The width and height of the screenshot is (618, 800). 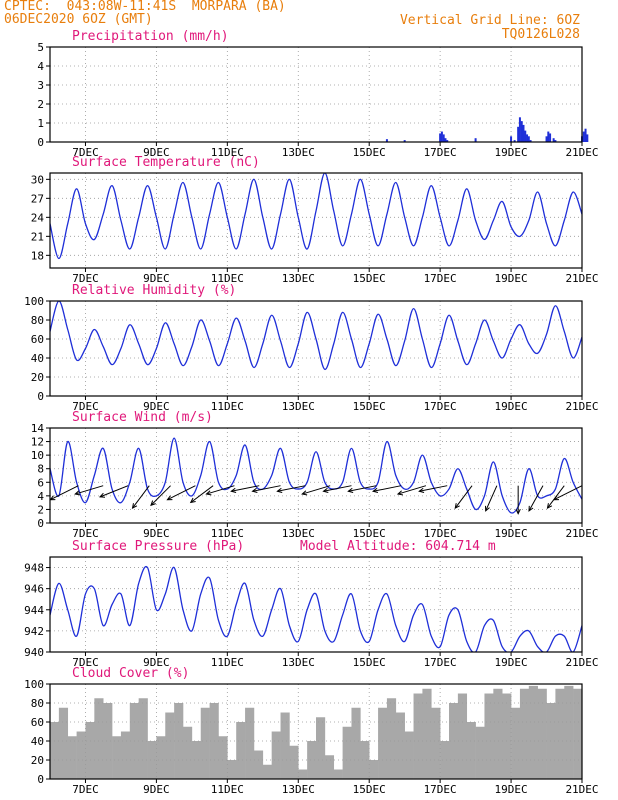 What do you see at coordinates (316, 608) in the screenshot?
I see `series-line` at bounding box center [316, 608].